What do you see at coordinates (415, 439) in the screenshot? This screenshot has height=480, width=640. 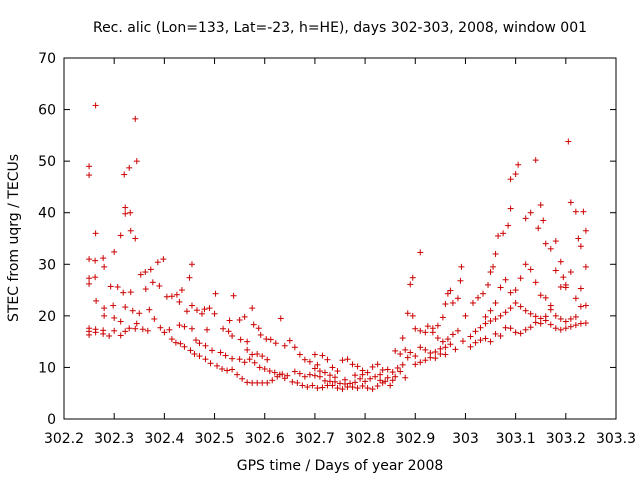 I see `x-tick-label: 302.9` at bounding box center [415, 439].